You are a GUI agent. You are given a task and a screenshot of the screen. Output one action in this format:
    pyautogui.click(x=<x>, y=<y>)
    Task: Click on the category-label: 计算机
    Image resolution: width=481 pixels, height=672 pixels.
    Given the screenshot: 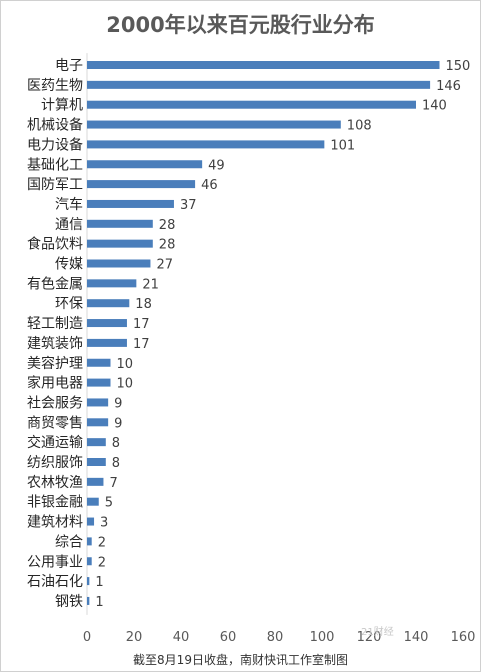 What is the action you would take?
    pyautogui.click(x=62, y=106)
    